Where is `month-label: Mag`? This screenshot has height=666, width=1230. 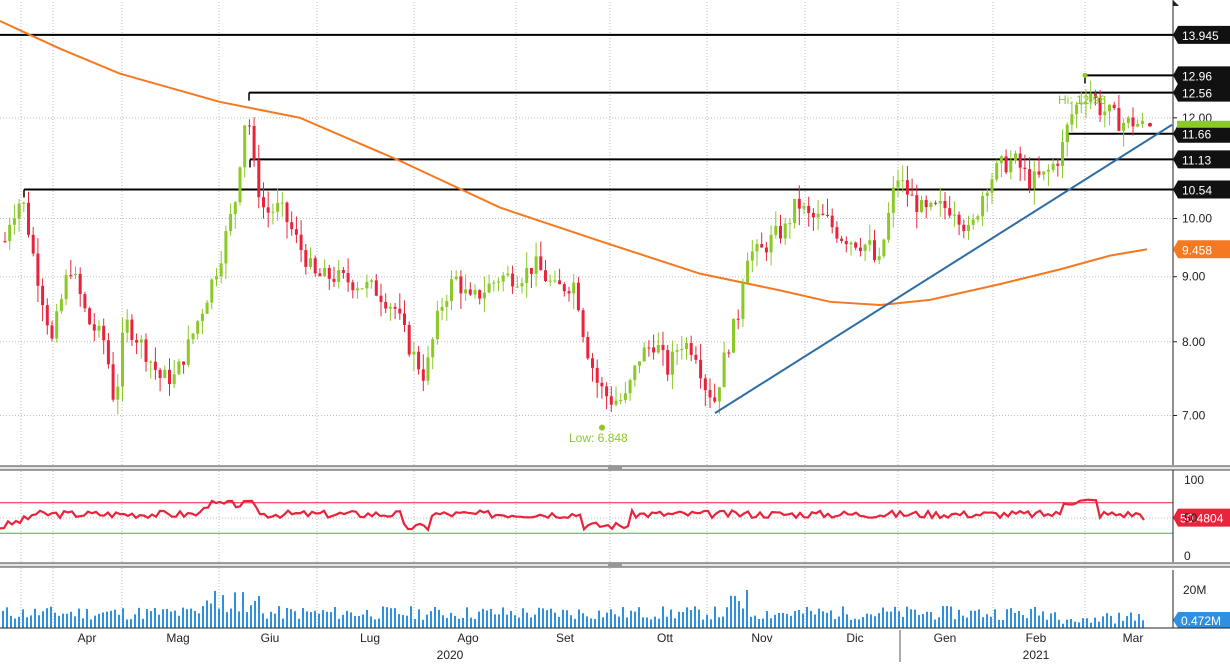
month-label: Mag is located at coordinates (177, 638).